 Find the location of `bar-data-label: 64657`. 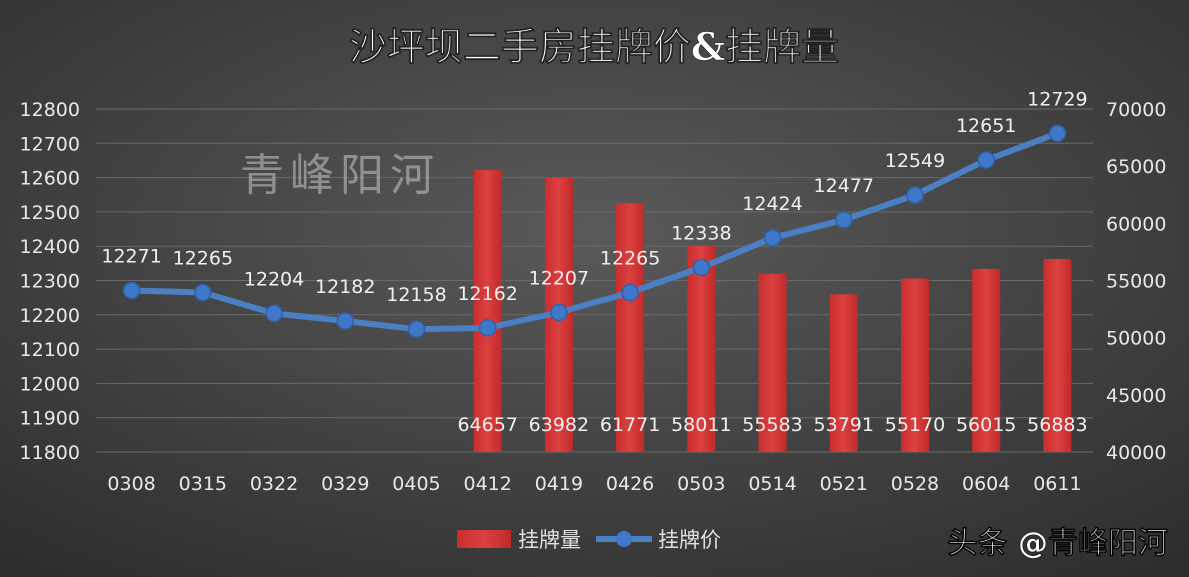

bar-data-label: 64657 is located at coordinates (487, 425).